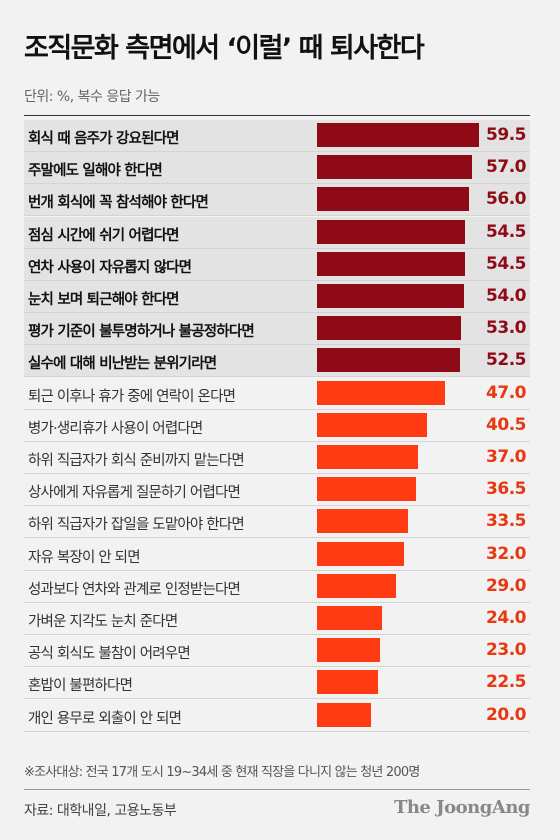 The image size is (560, 840). Describe the element at coordinates (277, 232) in the screenshot. I see `bar-row: 점심 시간에 쉬기 어렵다면 54.5` at that location.